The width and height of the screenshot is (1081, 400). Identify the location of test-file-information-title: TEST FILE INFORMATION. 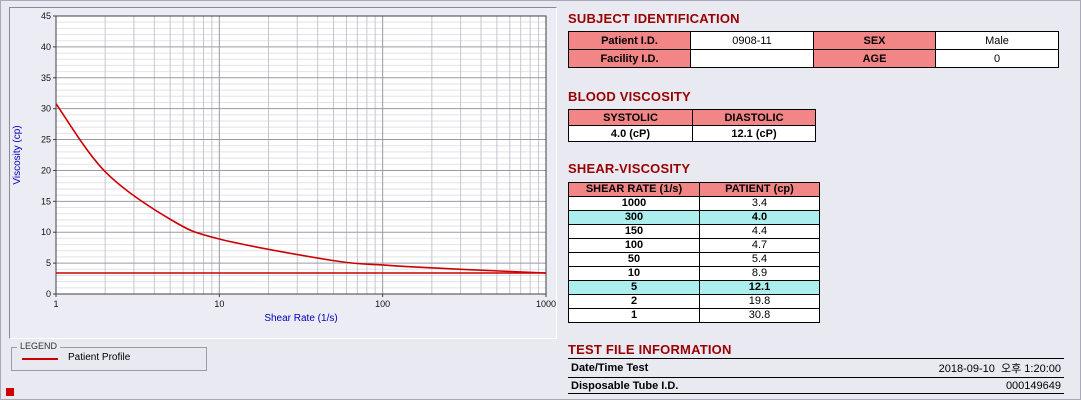
(650, 349).